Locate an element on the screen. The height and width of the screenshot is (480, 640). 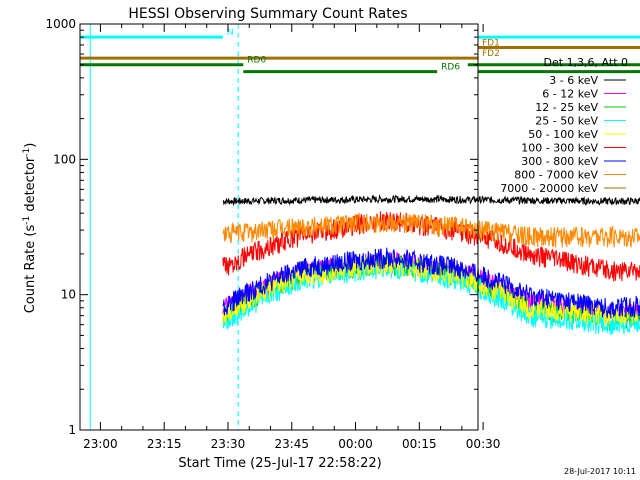
legend-label: 7000 - 20000 keV is located at coordinates (549, 188).